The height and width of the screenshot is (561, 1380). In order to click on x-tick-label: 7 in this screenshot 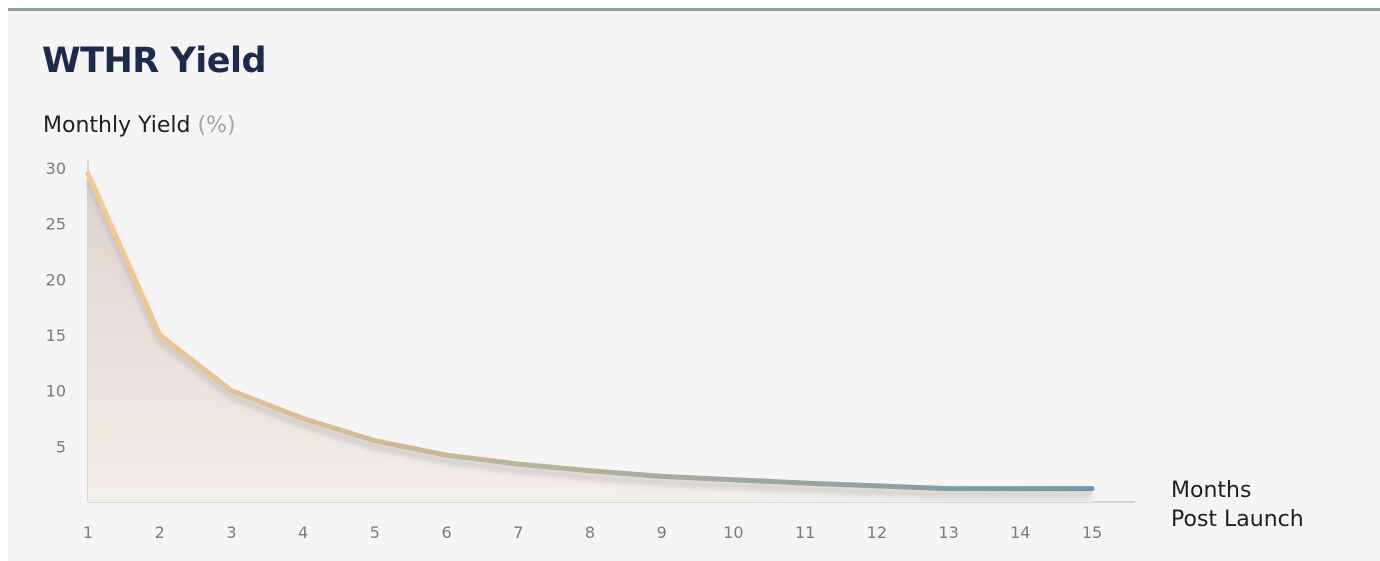, I will do `click(518, 532)`.